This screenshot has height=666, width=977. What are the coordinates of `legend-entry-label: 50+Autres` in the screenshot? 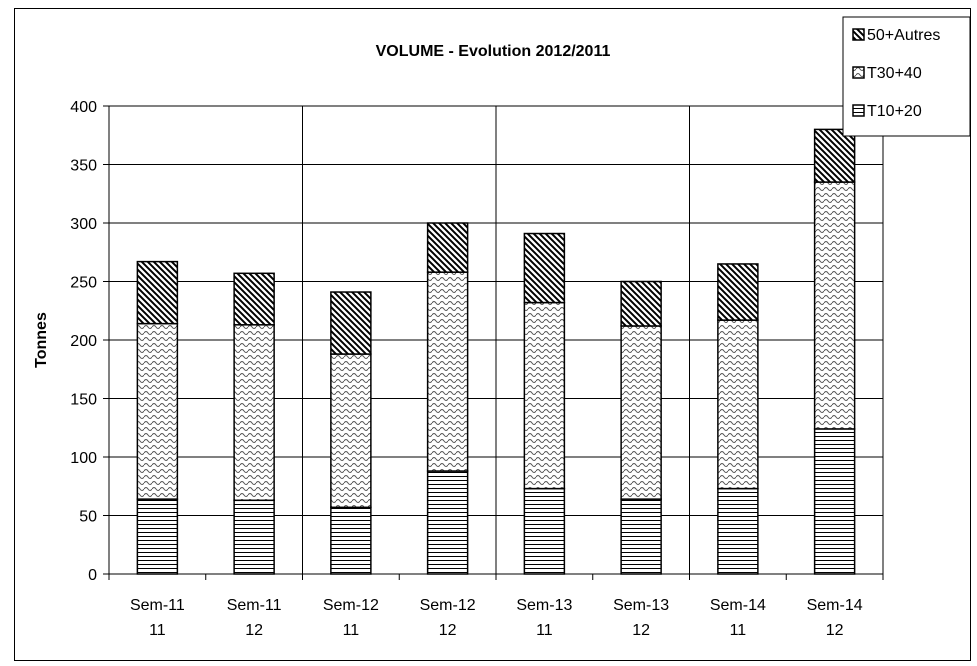 It's located at (903, 35).